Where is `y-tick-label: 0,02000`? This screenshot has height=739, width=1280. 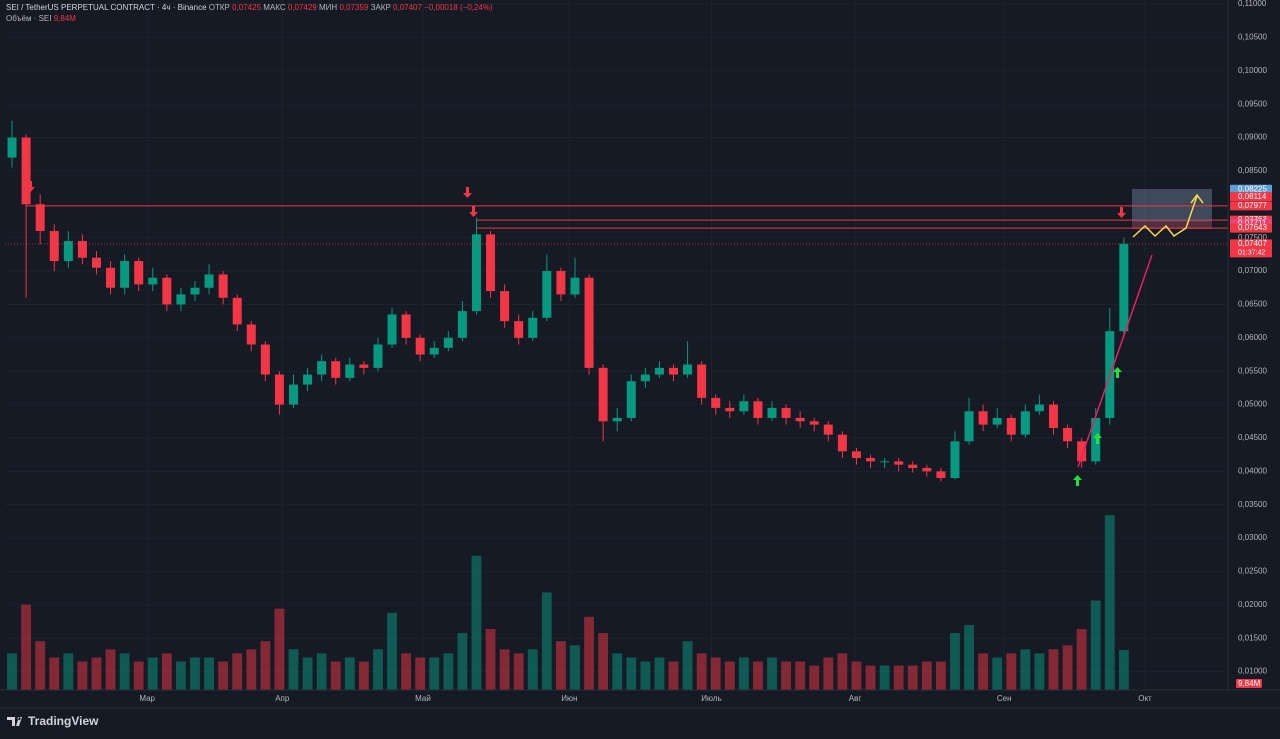 y-tick-label: 0,02000 is located at coordinates (1252, 604).